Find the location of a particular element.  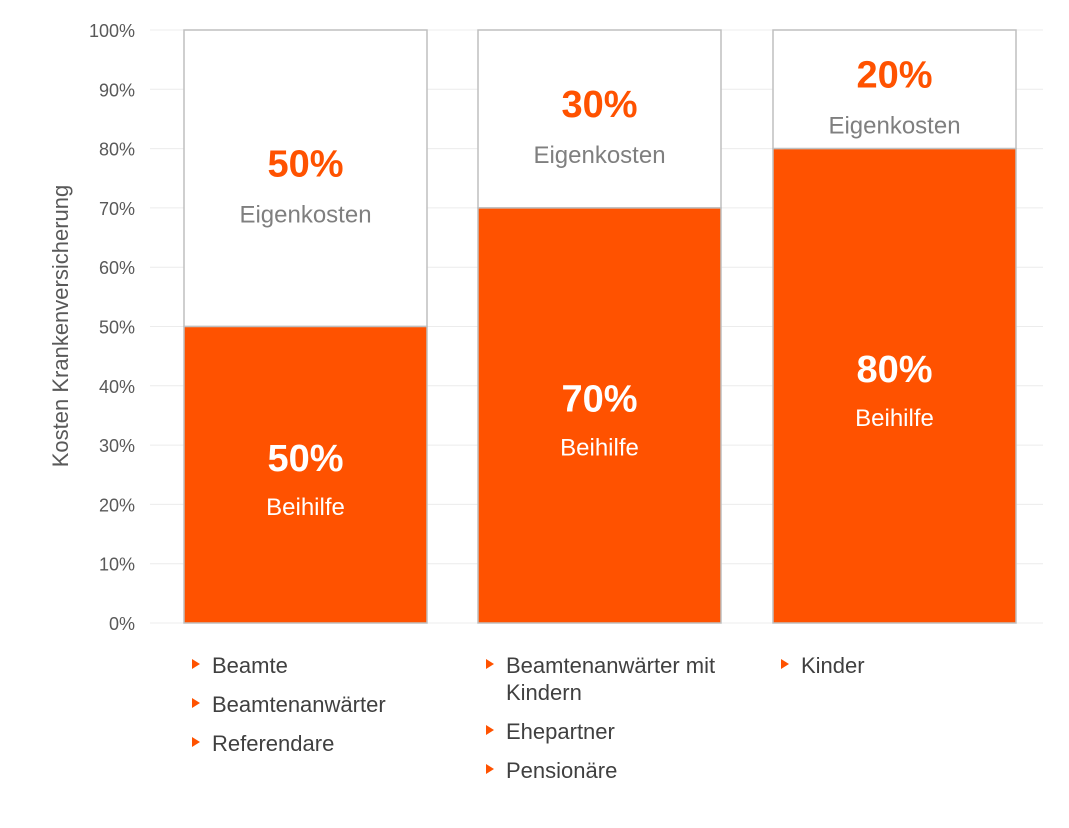

y-tick-label: 70% is located at coordinates (117, 209).